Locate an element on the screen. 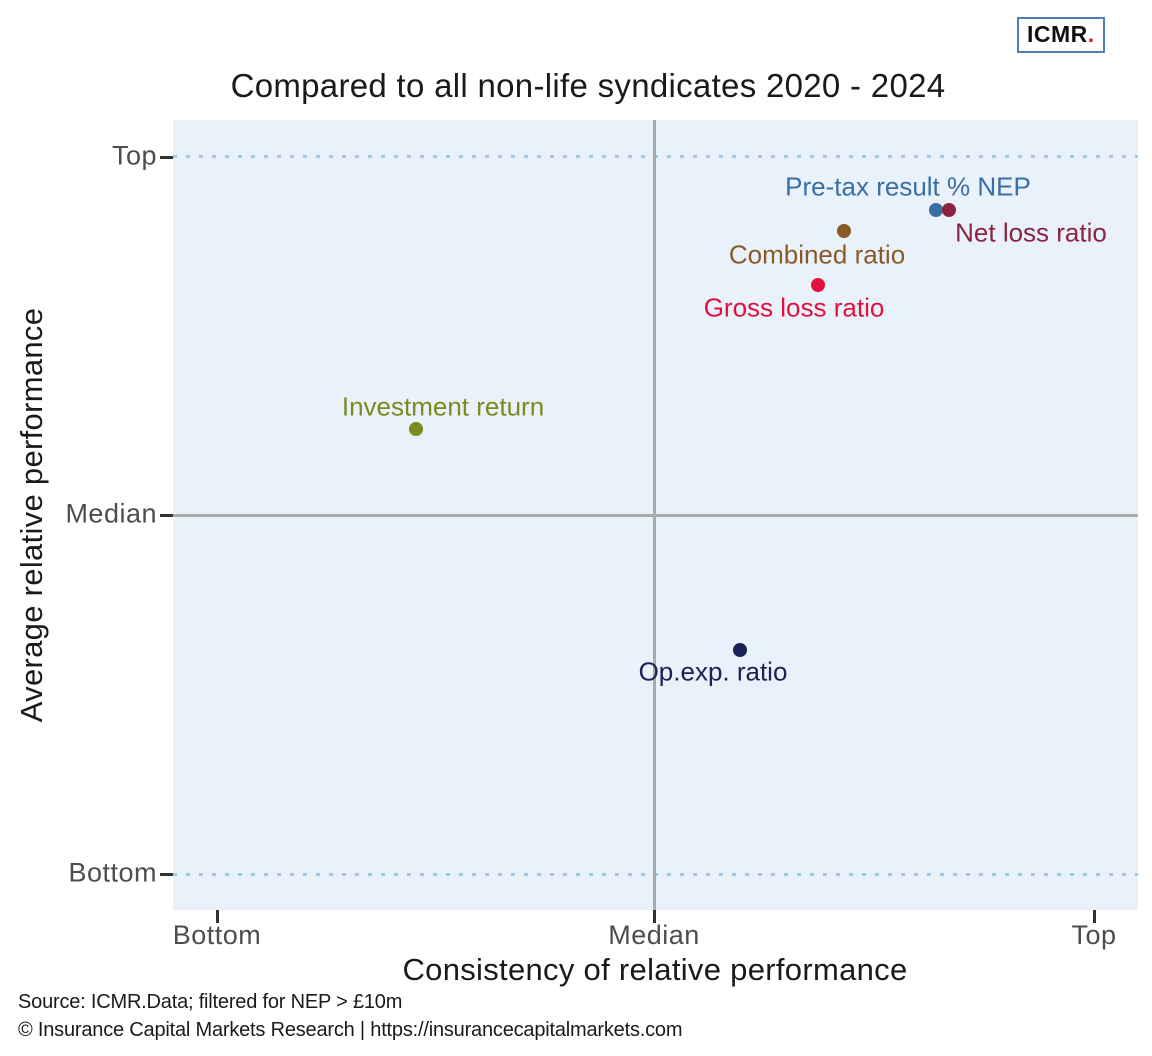  x-tick-mark-top is located at coordinates (1094, 916).